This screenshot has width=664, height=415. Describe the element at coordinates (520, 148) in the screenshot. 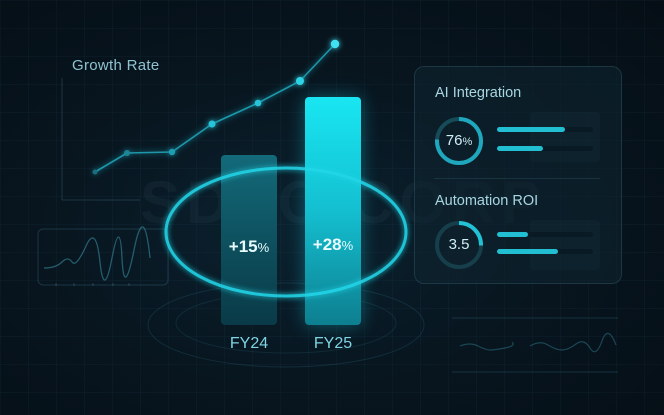

I see `ai-bar-2-fill` at that location.